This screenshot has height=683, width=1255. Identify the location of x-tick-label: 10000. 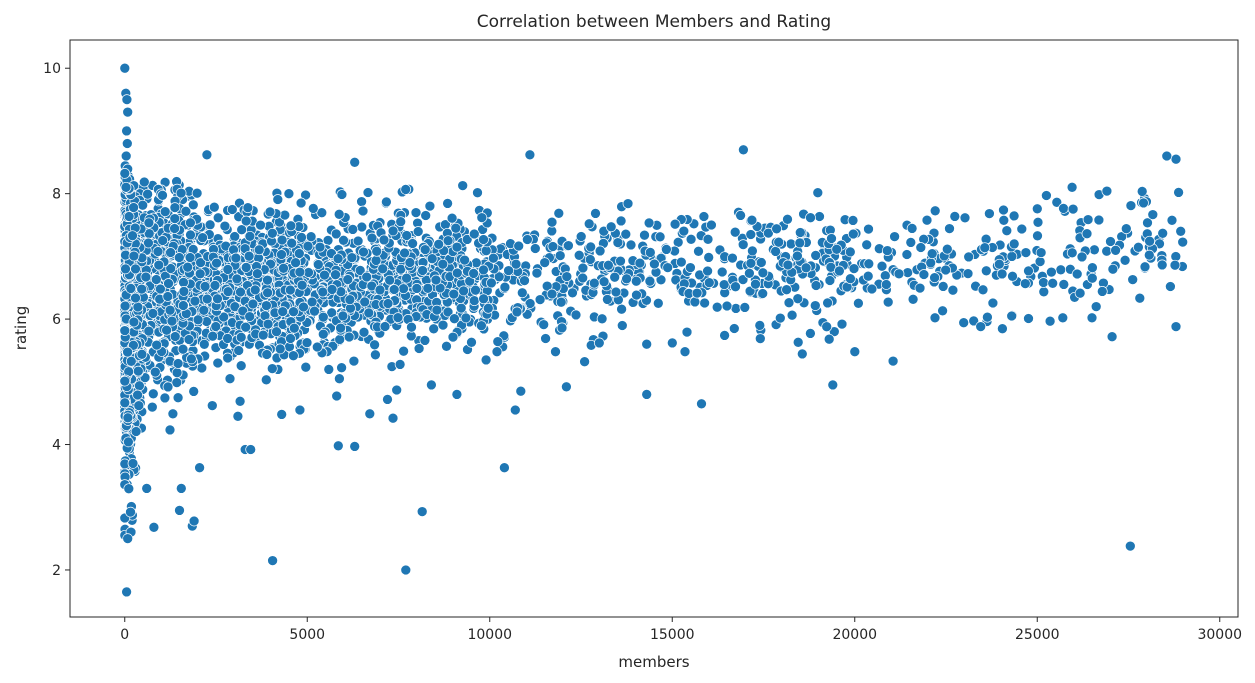
(489, 635).